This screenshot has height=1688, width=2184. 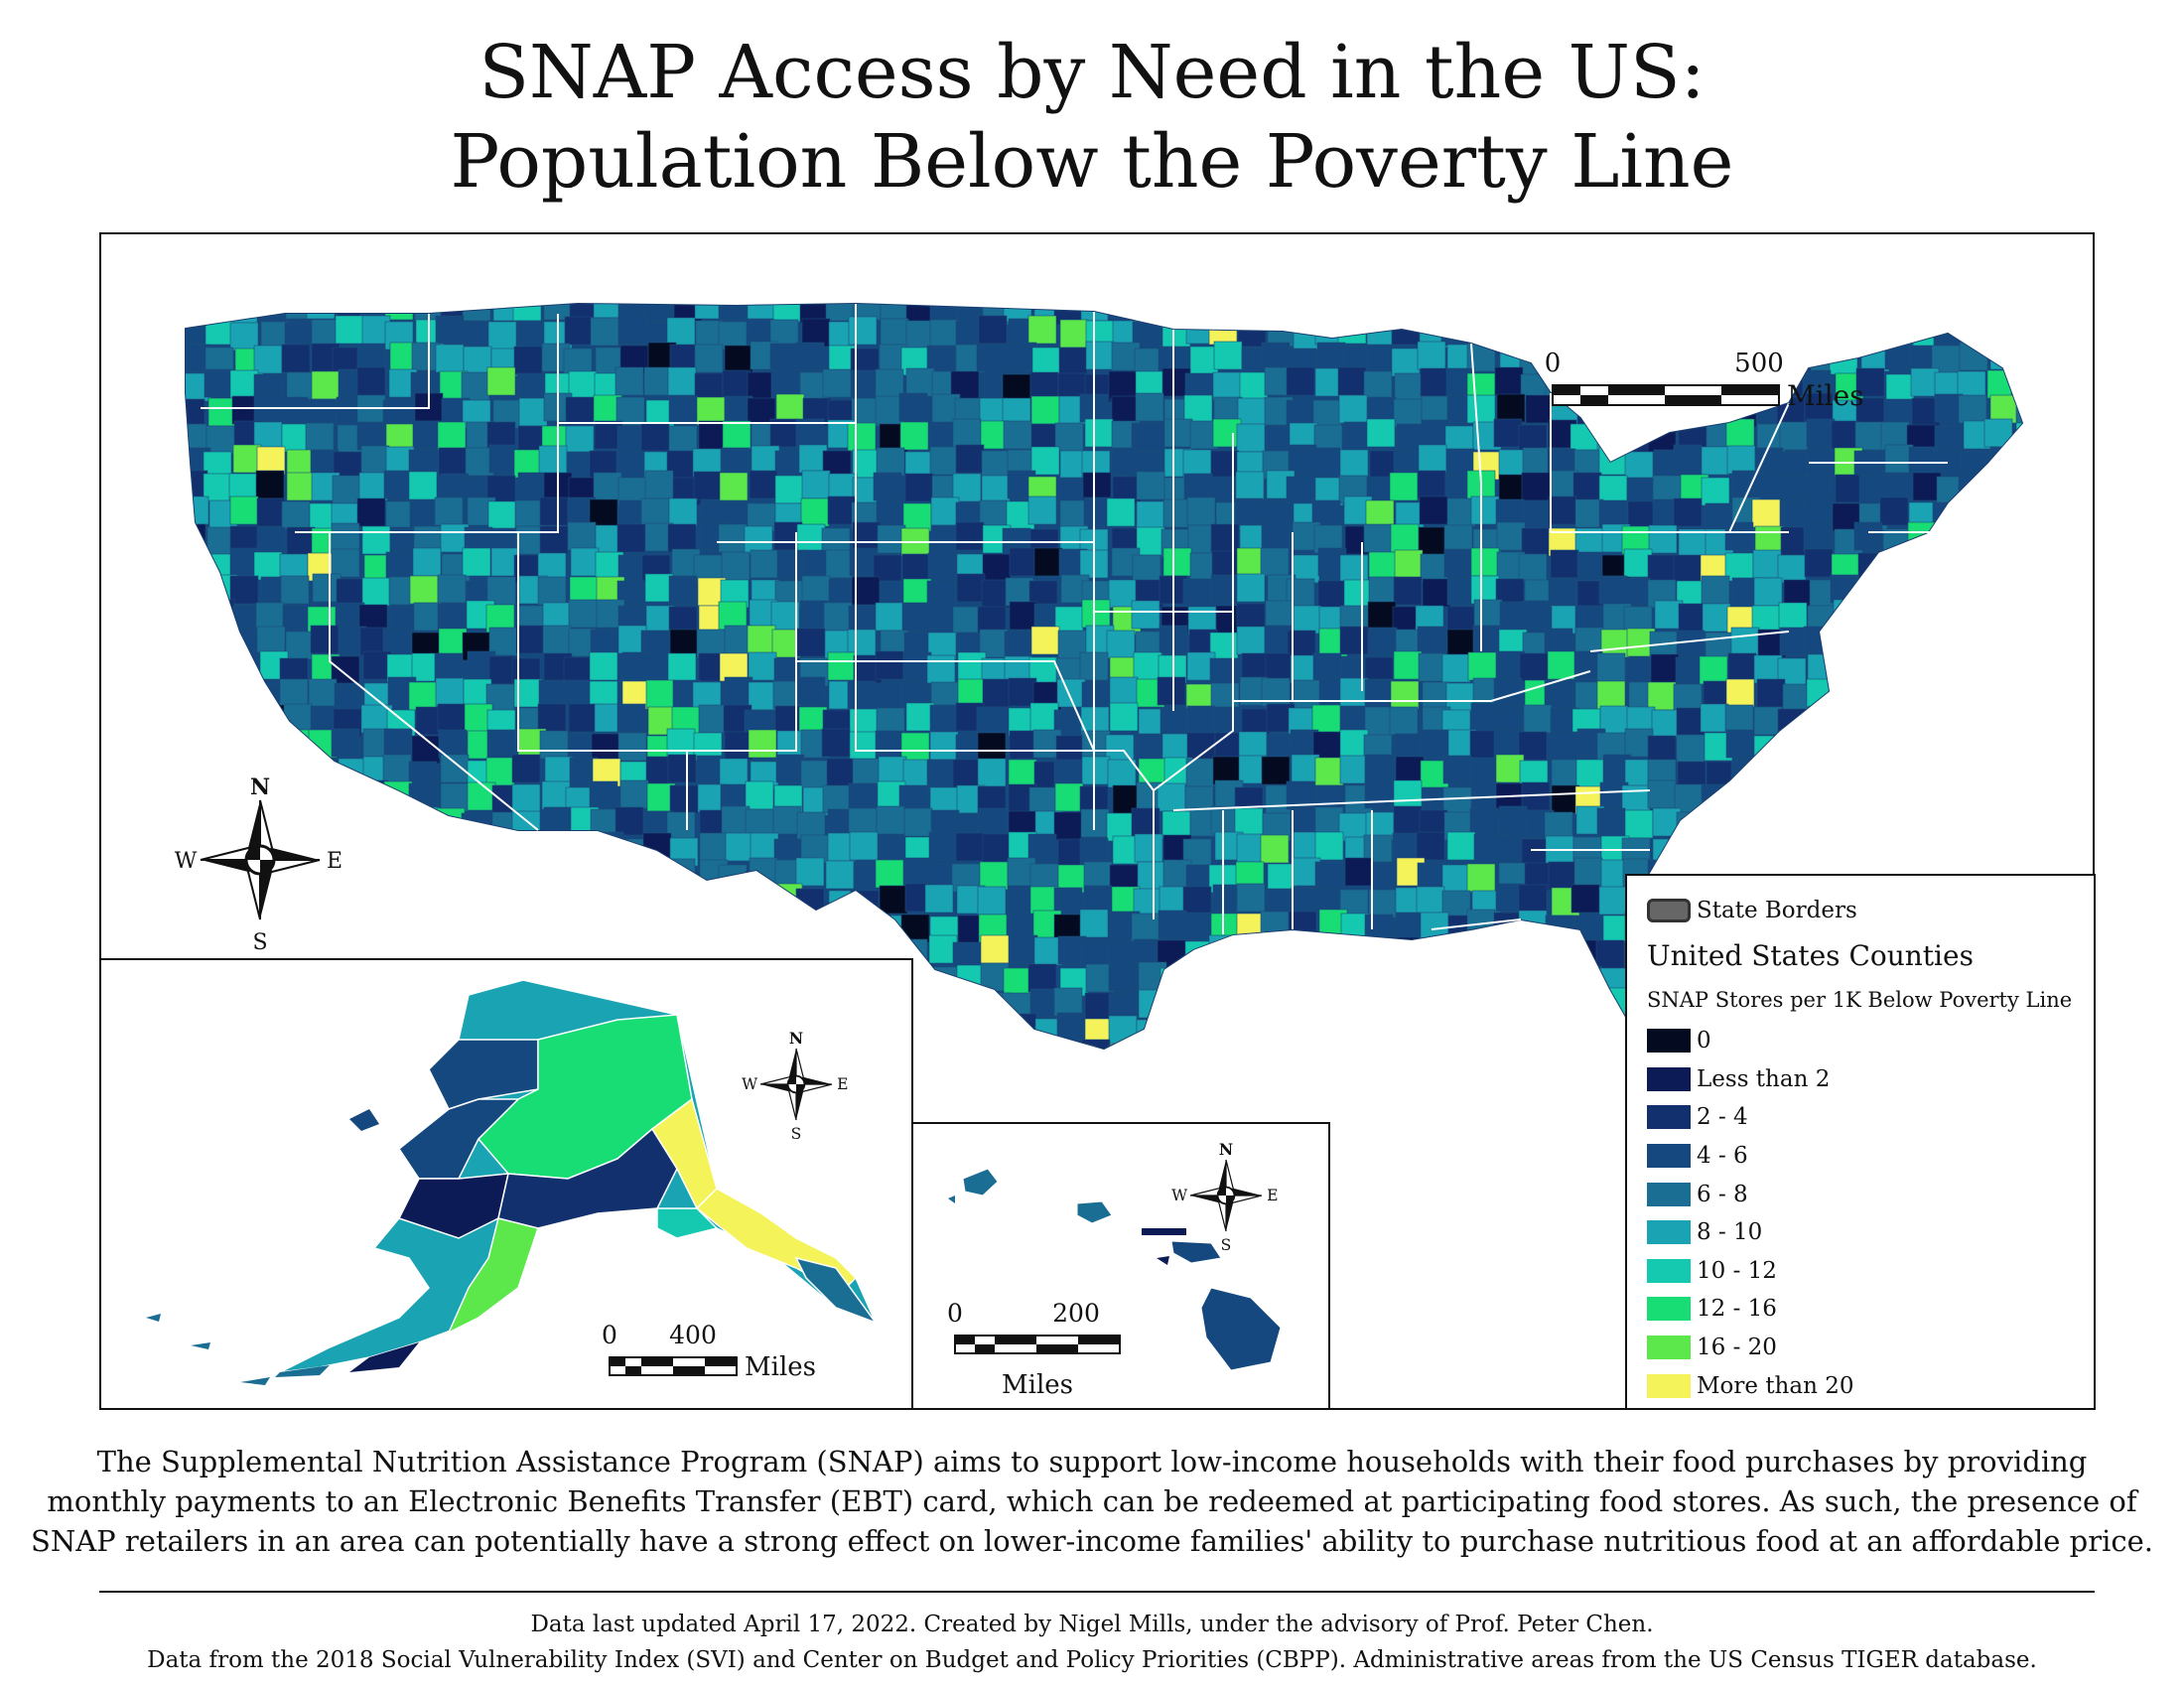 I want to click on title-line-1: SNAP Access by Need in the US:, so click(x=1092, y=72).